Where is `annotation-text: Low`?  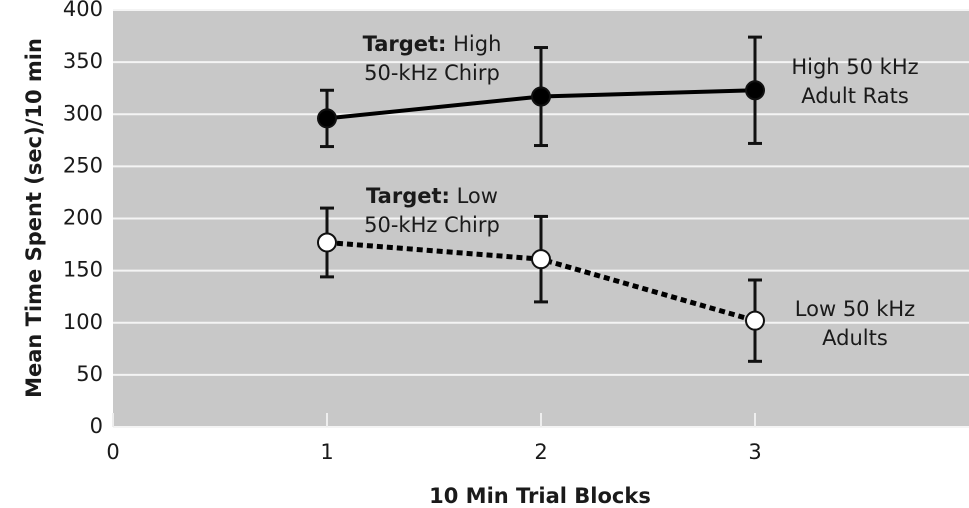 annotation-text: Low is located at coordinates (477, 196).